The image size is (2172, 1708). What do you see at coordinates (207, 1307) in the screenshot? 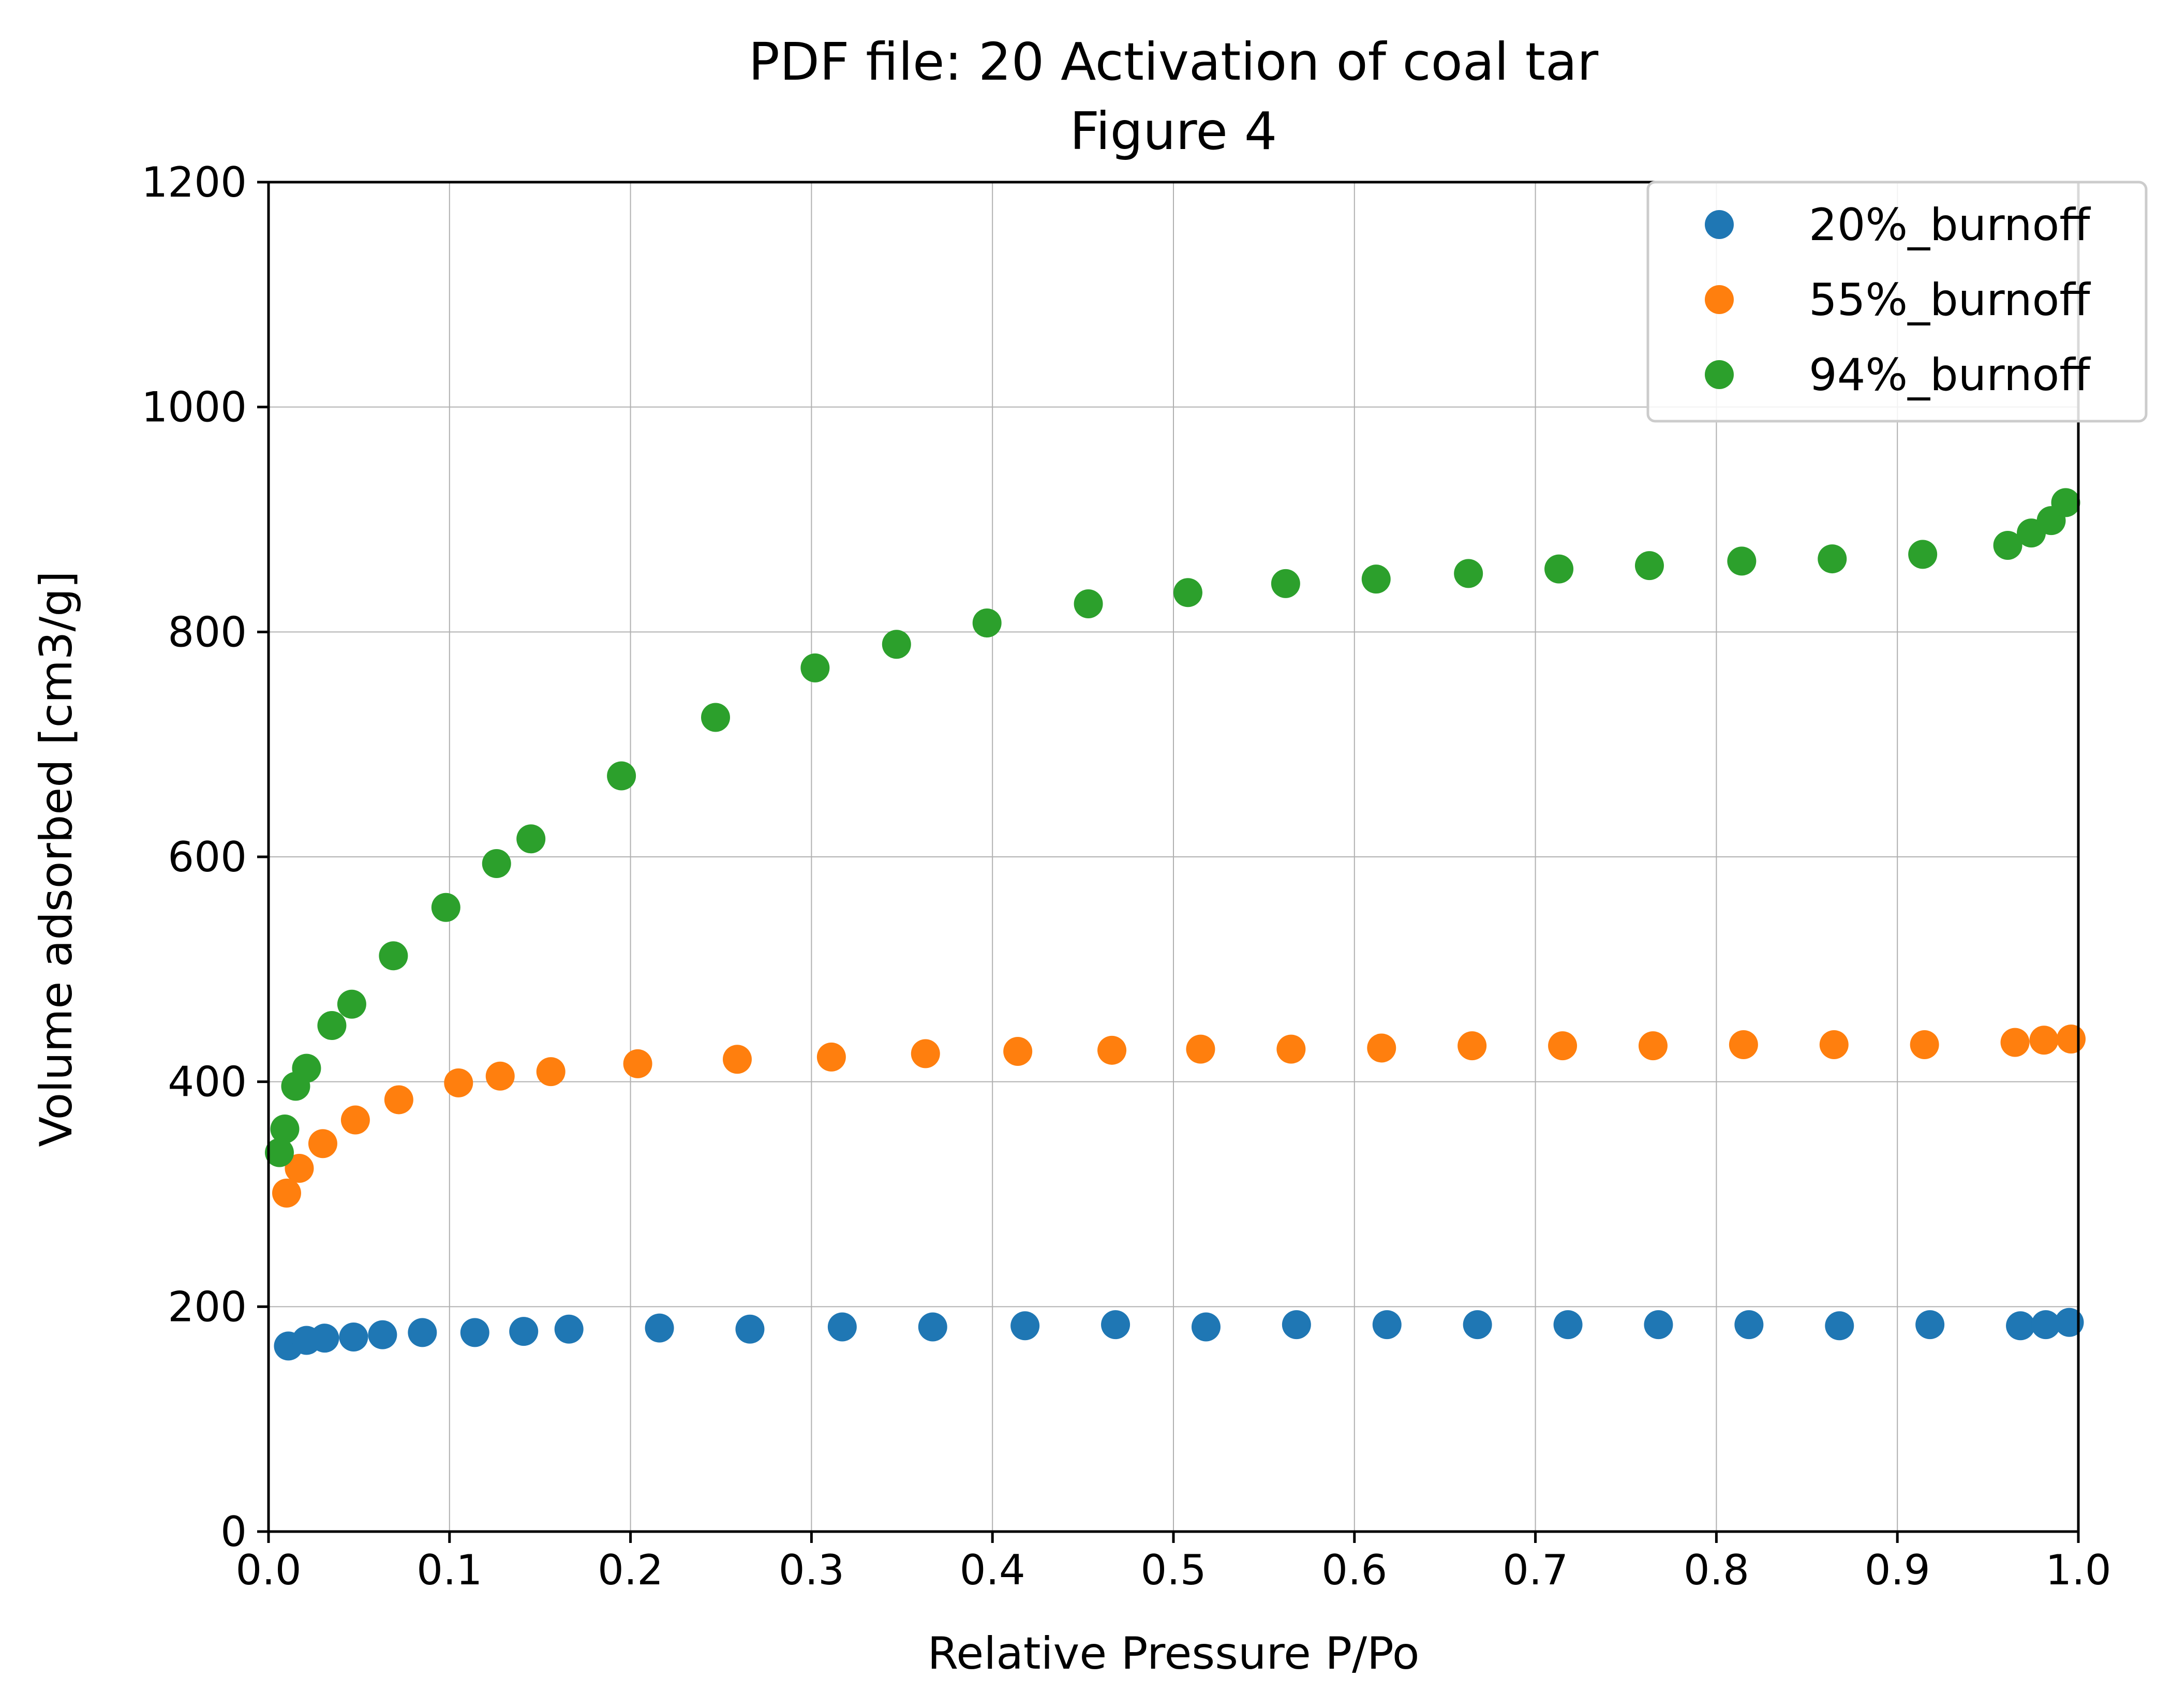
I see `y-tick-label: 200` at bounding box center [207, 1307].